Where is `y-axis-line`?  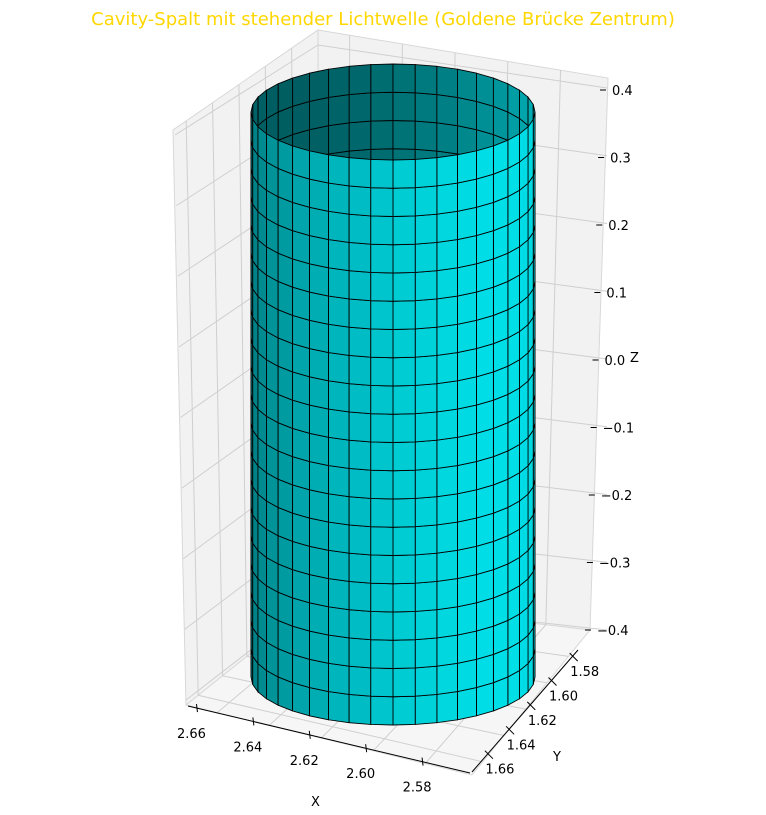
y-axis-line is located at coordinates (525, 711).